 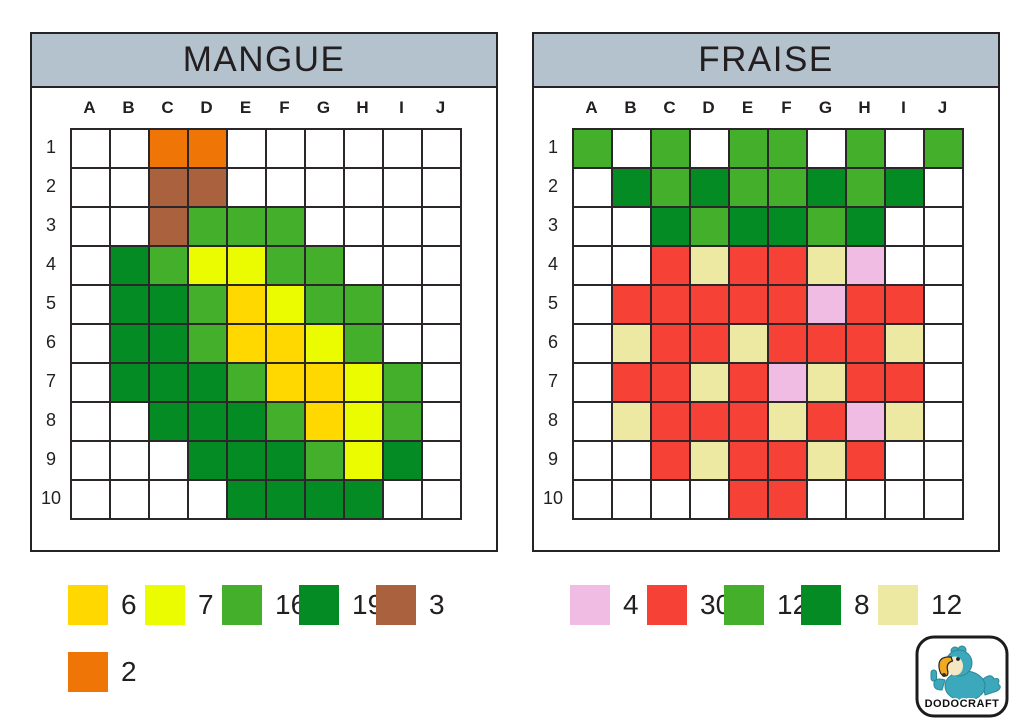 What do you see at coordinates (552, 342) in the screenshot?
I see `row-label: 6` at bounding box center [552, 342].